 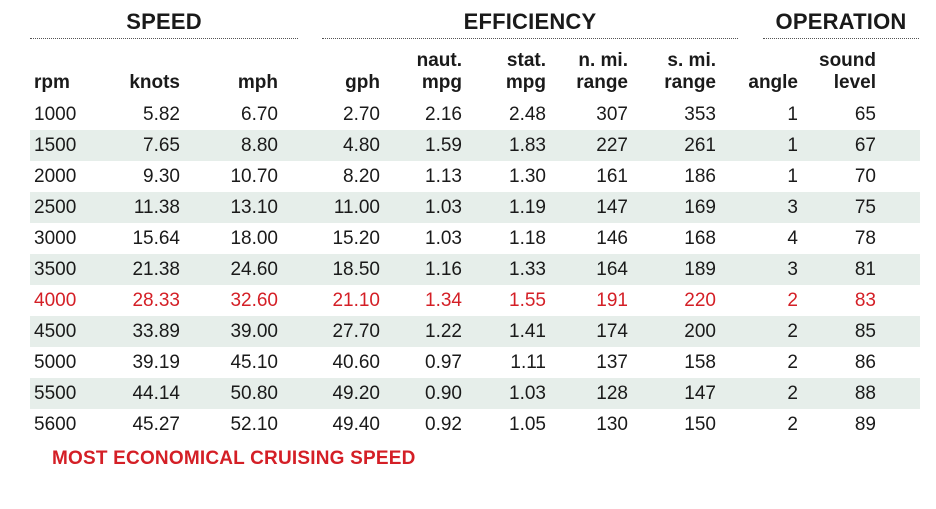 I want to click on cell-sound-level: 78, so click(x=865, y=238).